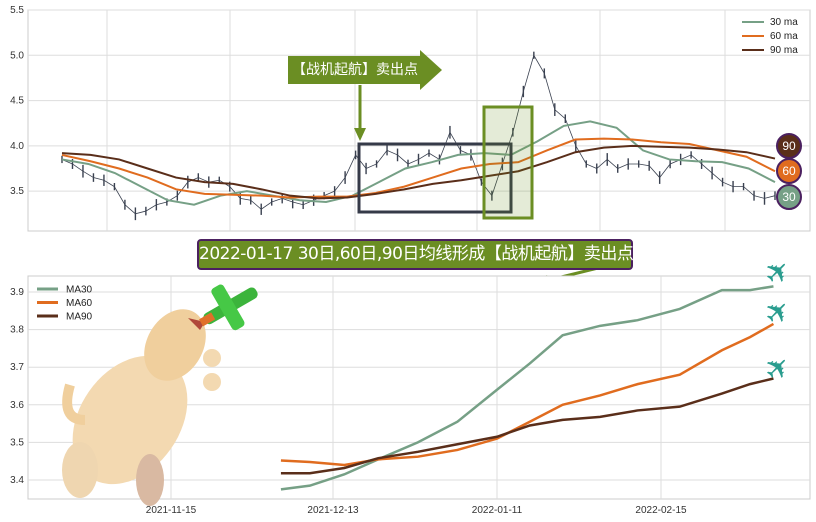 The height and width of the screenshot is (522, 816). Describe the element at coordinates (141, 407) in the screenshot. I see `dog-illustration` at that location.